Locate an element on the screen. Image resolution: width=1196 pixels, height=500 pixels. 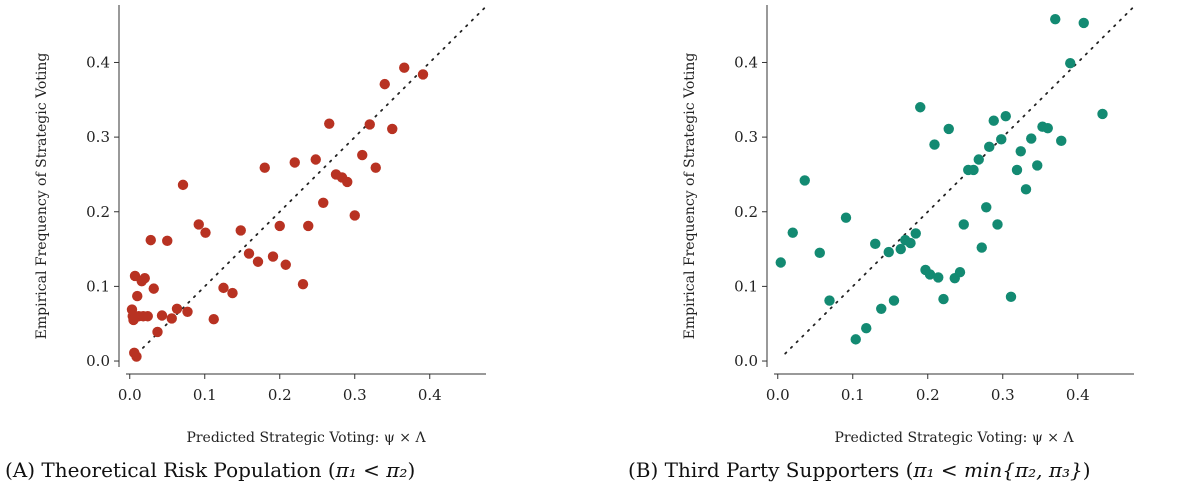
caption-tag: (B) is located at coordinates (643, 470).